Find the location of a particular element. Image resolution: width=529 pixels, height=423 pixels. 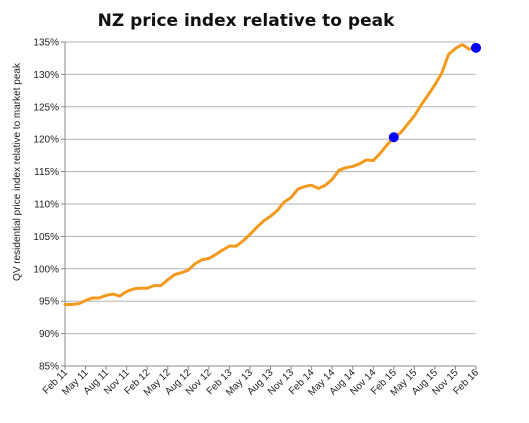

highlight-markers is located at coordinates (434, 92).